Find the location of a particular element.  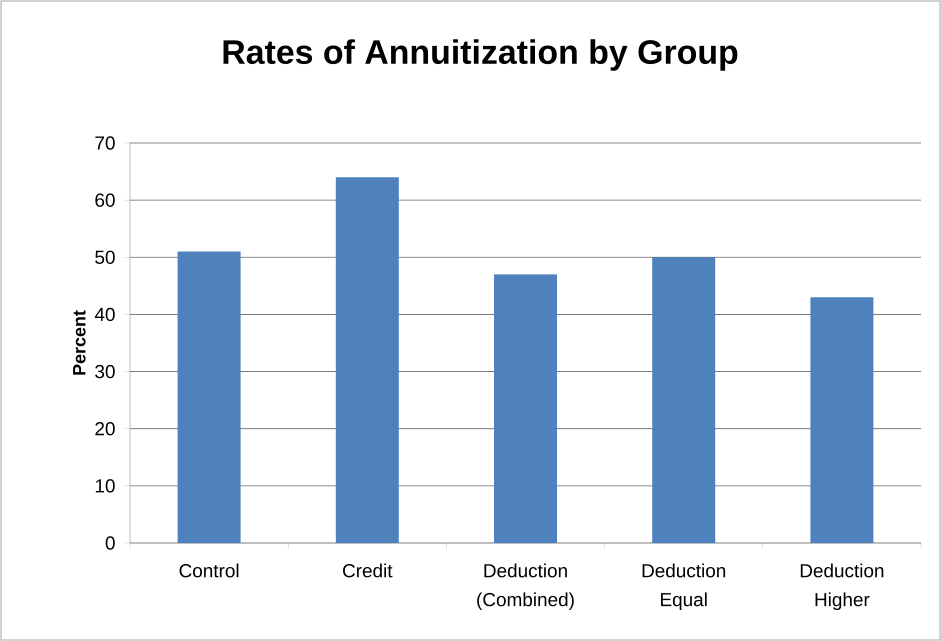

x-tick-label: Control is located at coordinates (209, 571).